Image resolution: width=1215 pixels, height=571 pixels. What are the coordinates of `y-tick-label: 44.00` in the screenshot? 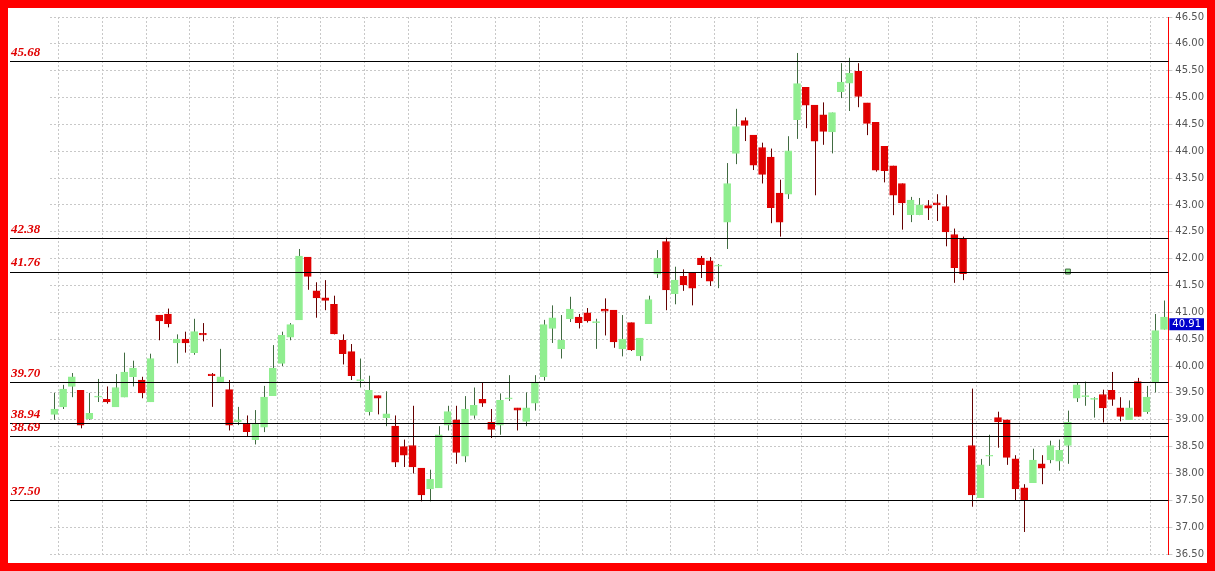 It's located at (1190, 150).